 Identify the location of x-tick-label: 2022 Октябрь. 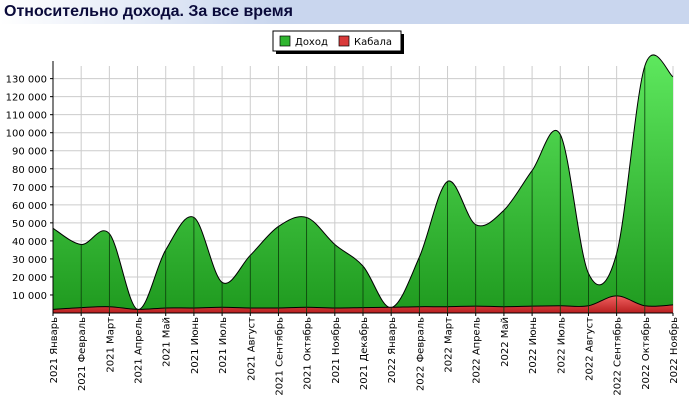
(646, 353).